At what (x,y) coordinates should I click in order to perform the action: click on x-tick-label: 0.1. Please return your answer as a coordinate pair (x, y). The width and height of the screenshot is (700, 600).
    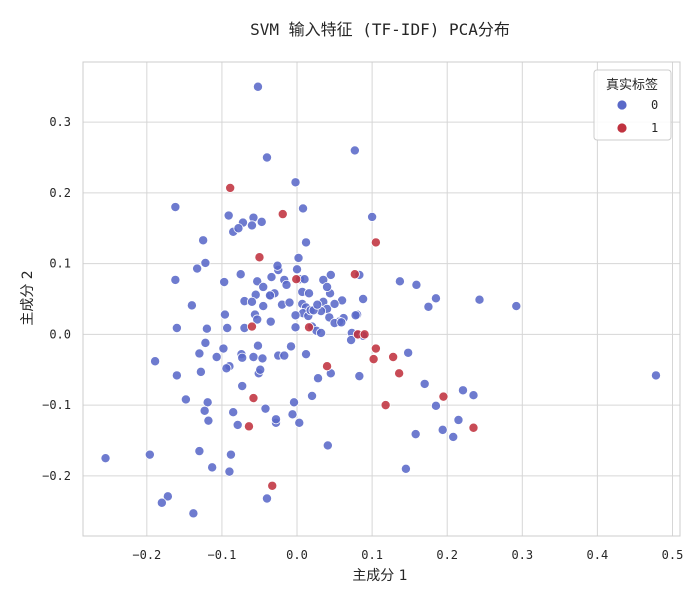
    Looking at the image, I should click on (372, 555).